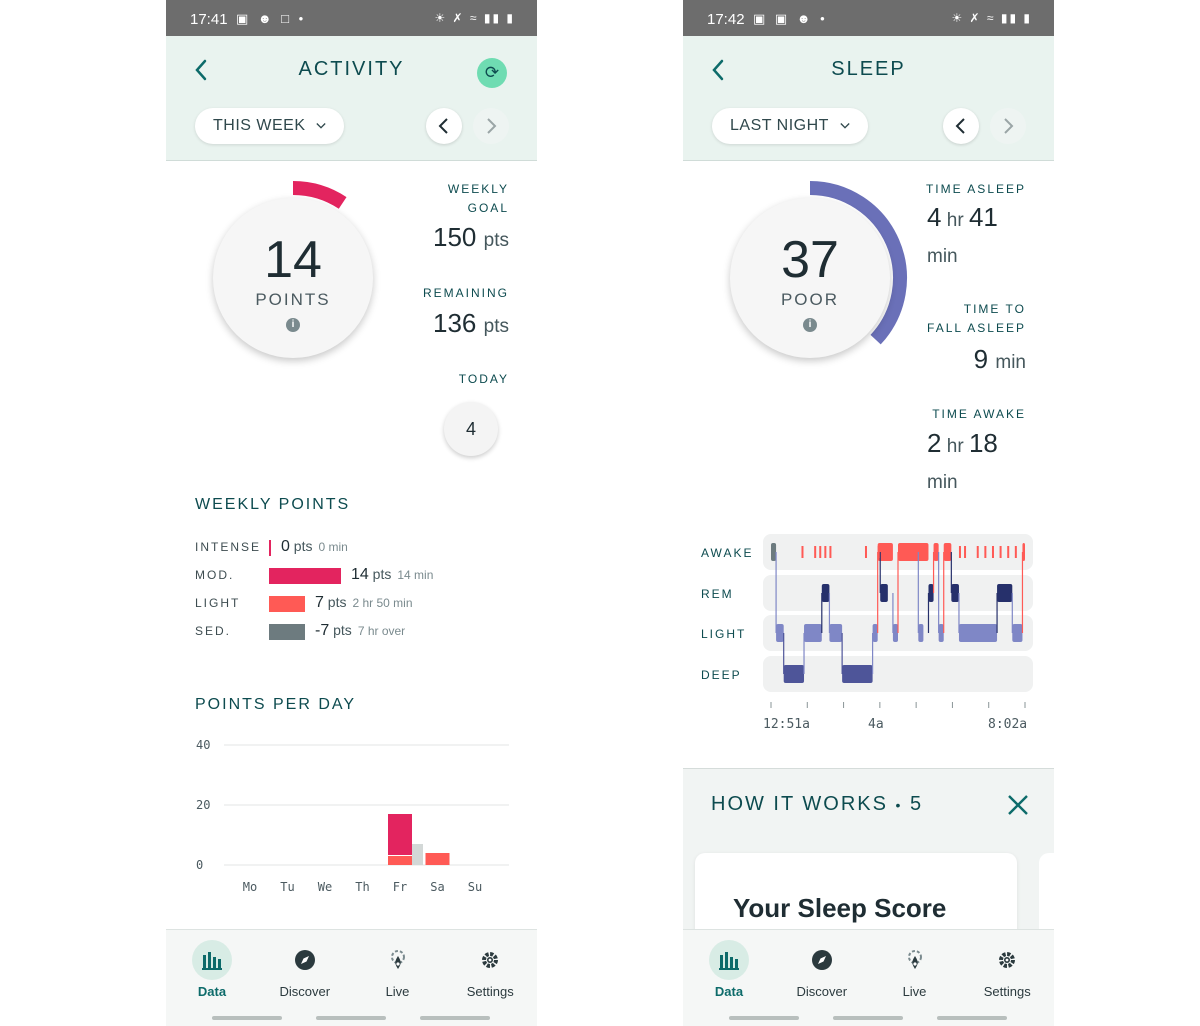 The width and height of the screenshot is (1200, 1026). Describe the element at coordinates (721, 675) in the screenshot. I see `stage-label-deep: DEEP` at that location.